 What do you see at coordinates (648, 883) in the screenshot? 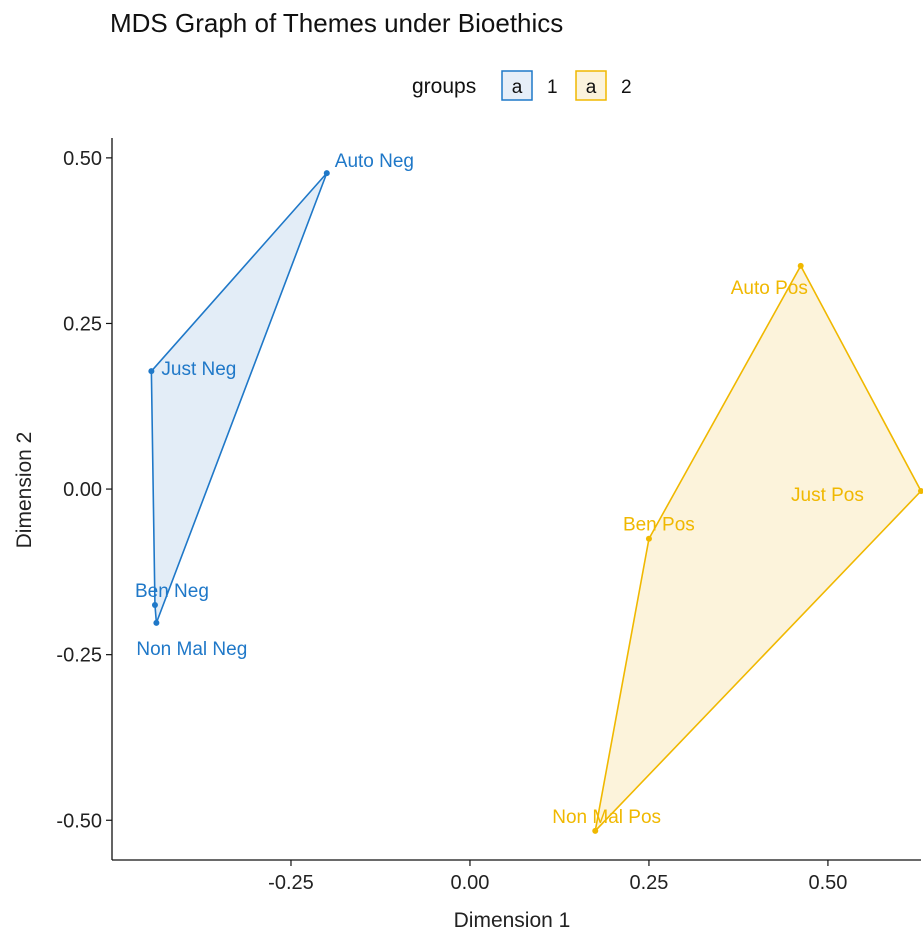
I see `x-tick-label: 0.25` at bounding box center [648, 883].